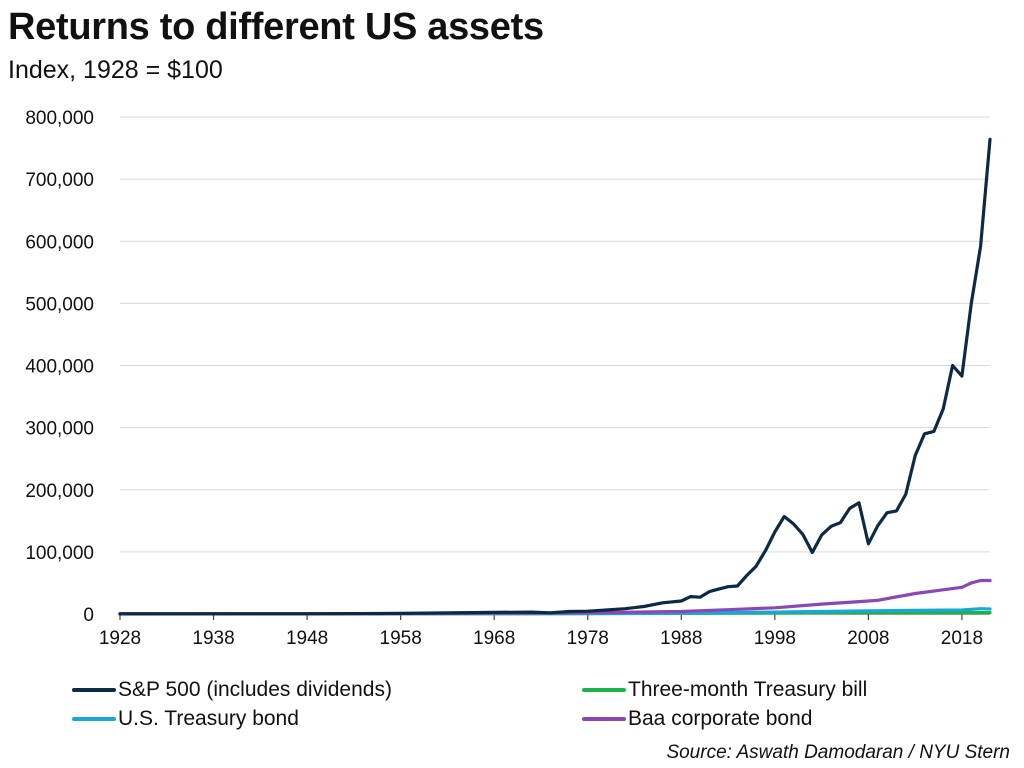 The width and height of the screenshot is (1024, 768). What do you see at coordinates (604, 719) in the screenshot?
I see `legend-swatch-baa` at bounding box center [604, 719].